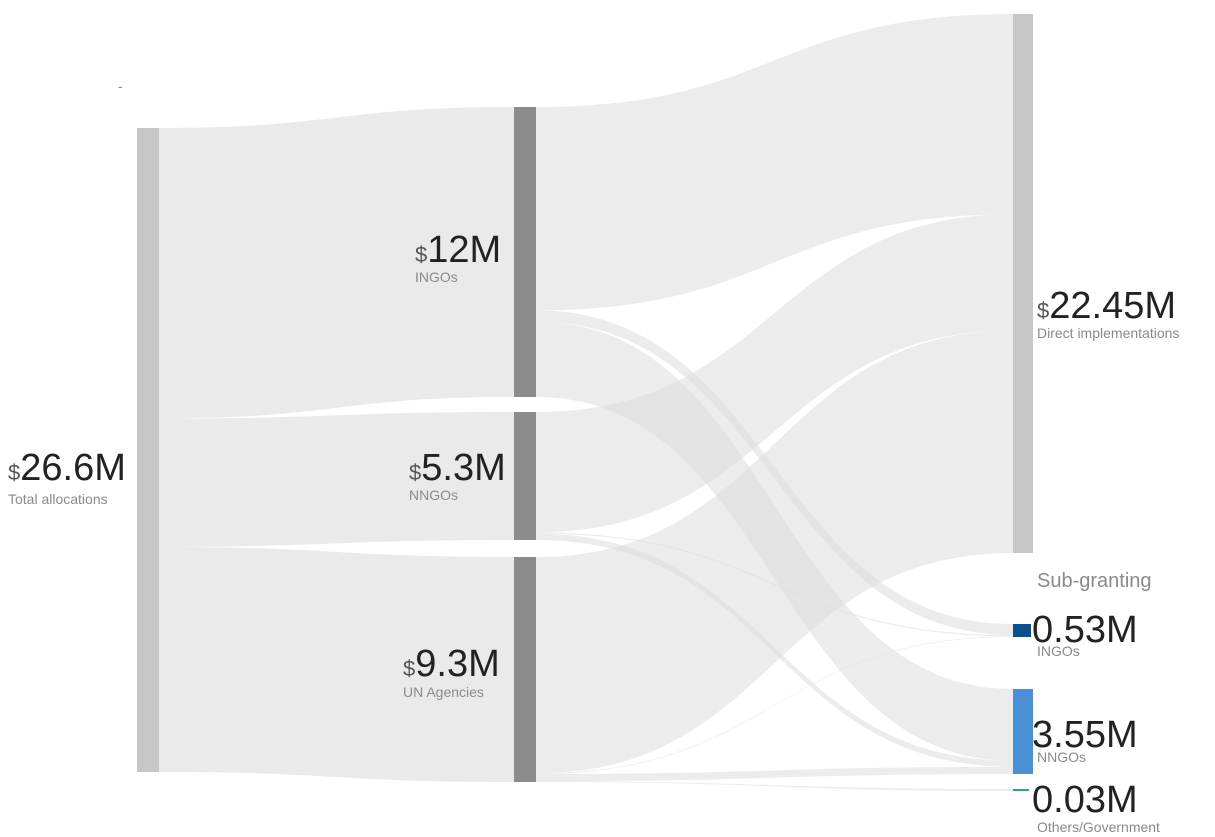  Describe the element at coordinates (409, 668) in the screenshot. I see `label-un-currency: $` at that location.